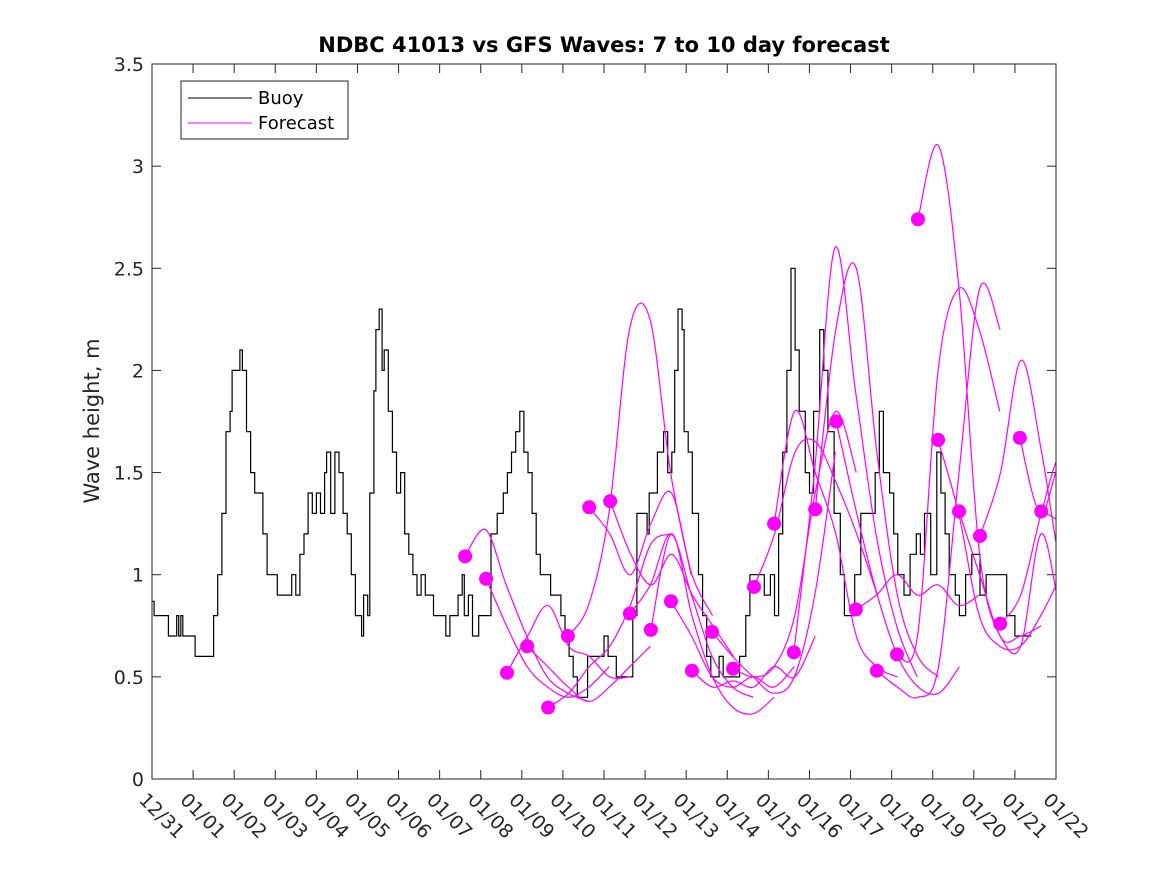  Describe the element at coordinates (92, 420) in the screenshot. I see `y-axis-label: Wave height, m` at that location.